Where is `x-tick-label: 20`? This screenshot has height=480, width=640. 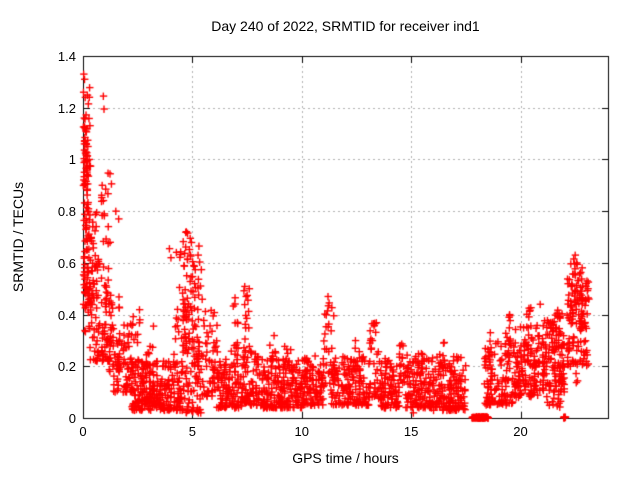
x-tick-label: 20 is located at coordinates (520, 431).